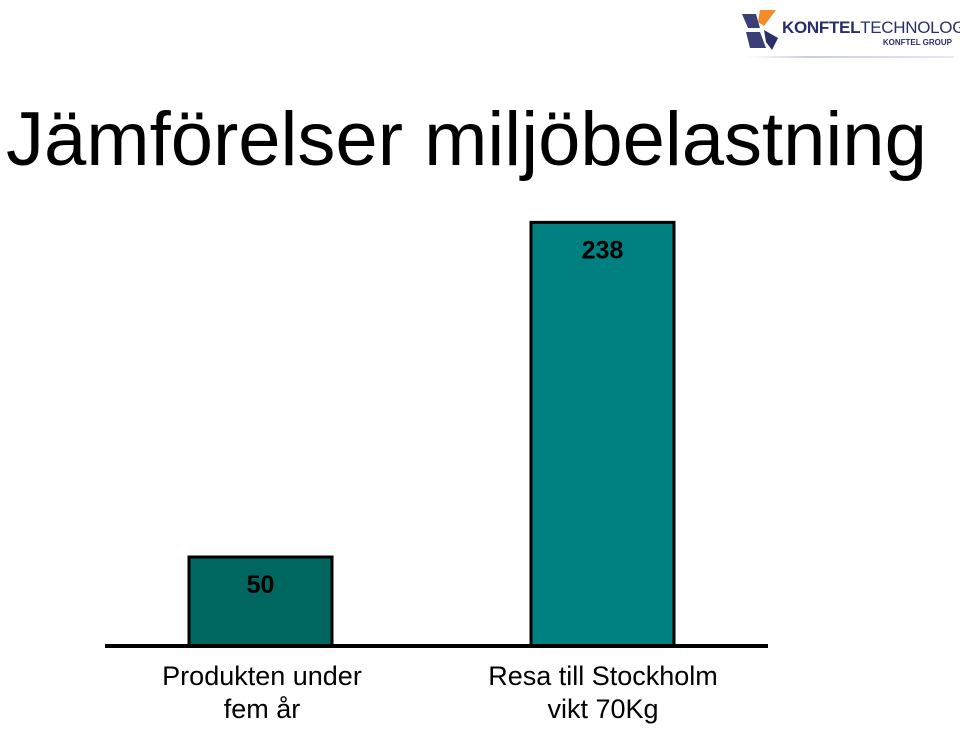 Image resolution: width=960 pixels, height=729 pixels. I want to click on category-label-line: fem år, so click(262, 709).